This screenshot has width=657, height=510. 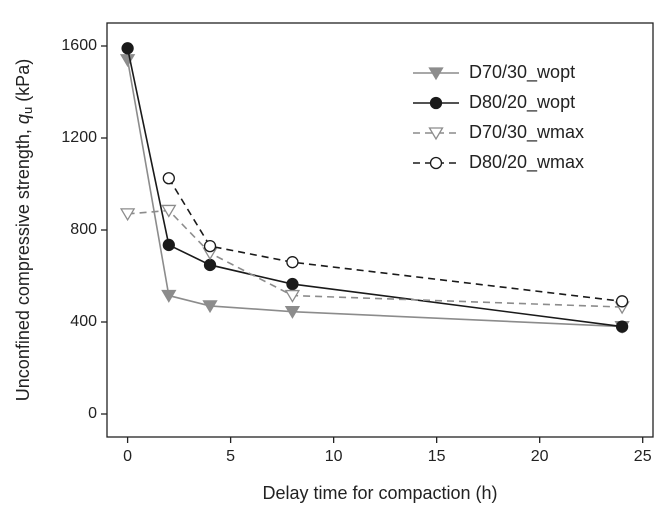 What do you see at coordinates (79, 45) in the screenshot?
I see `y-tick-label: 1600` at bounding box center [79, 45].